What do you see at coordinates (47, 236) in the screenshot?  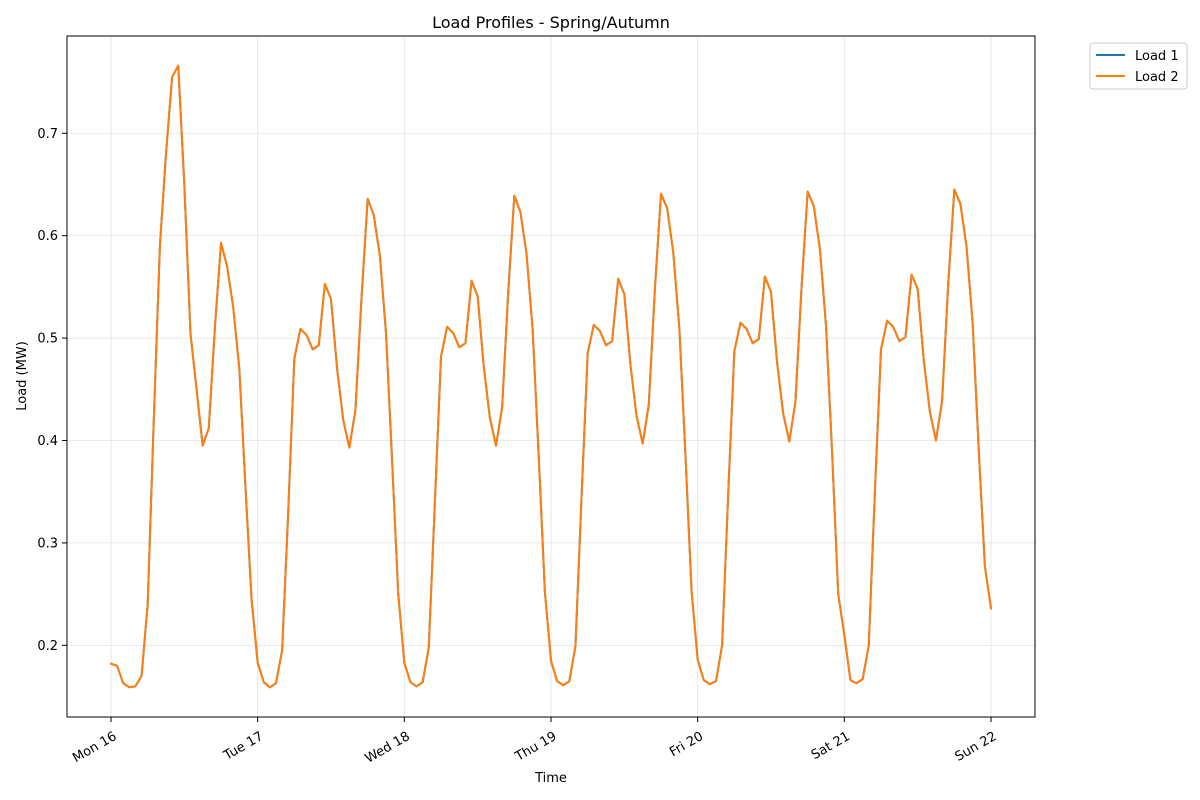 I see `y-tick-label: 0.6` at bounding box center [47, 236].